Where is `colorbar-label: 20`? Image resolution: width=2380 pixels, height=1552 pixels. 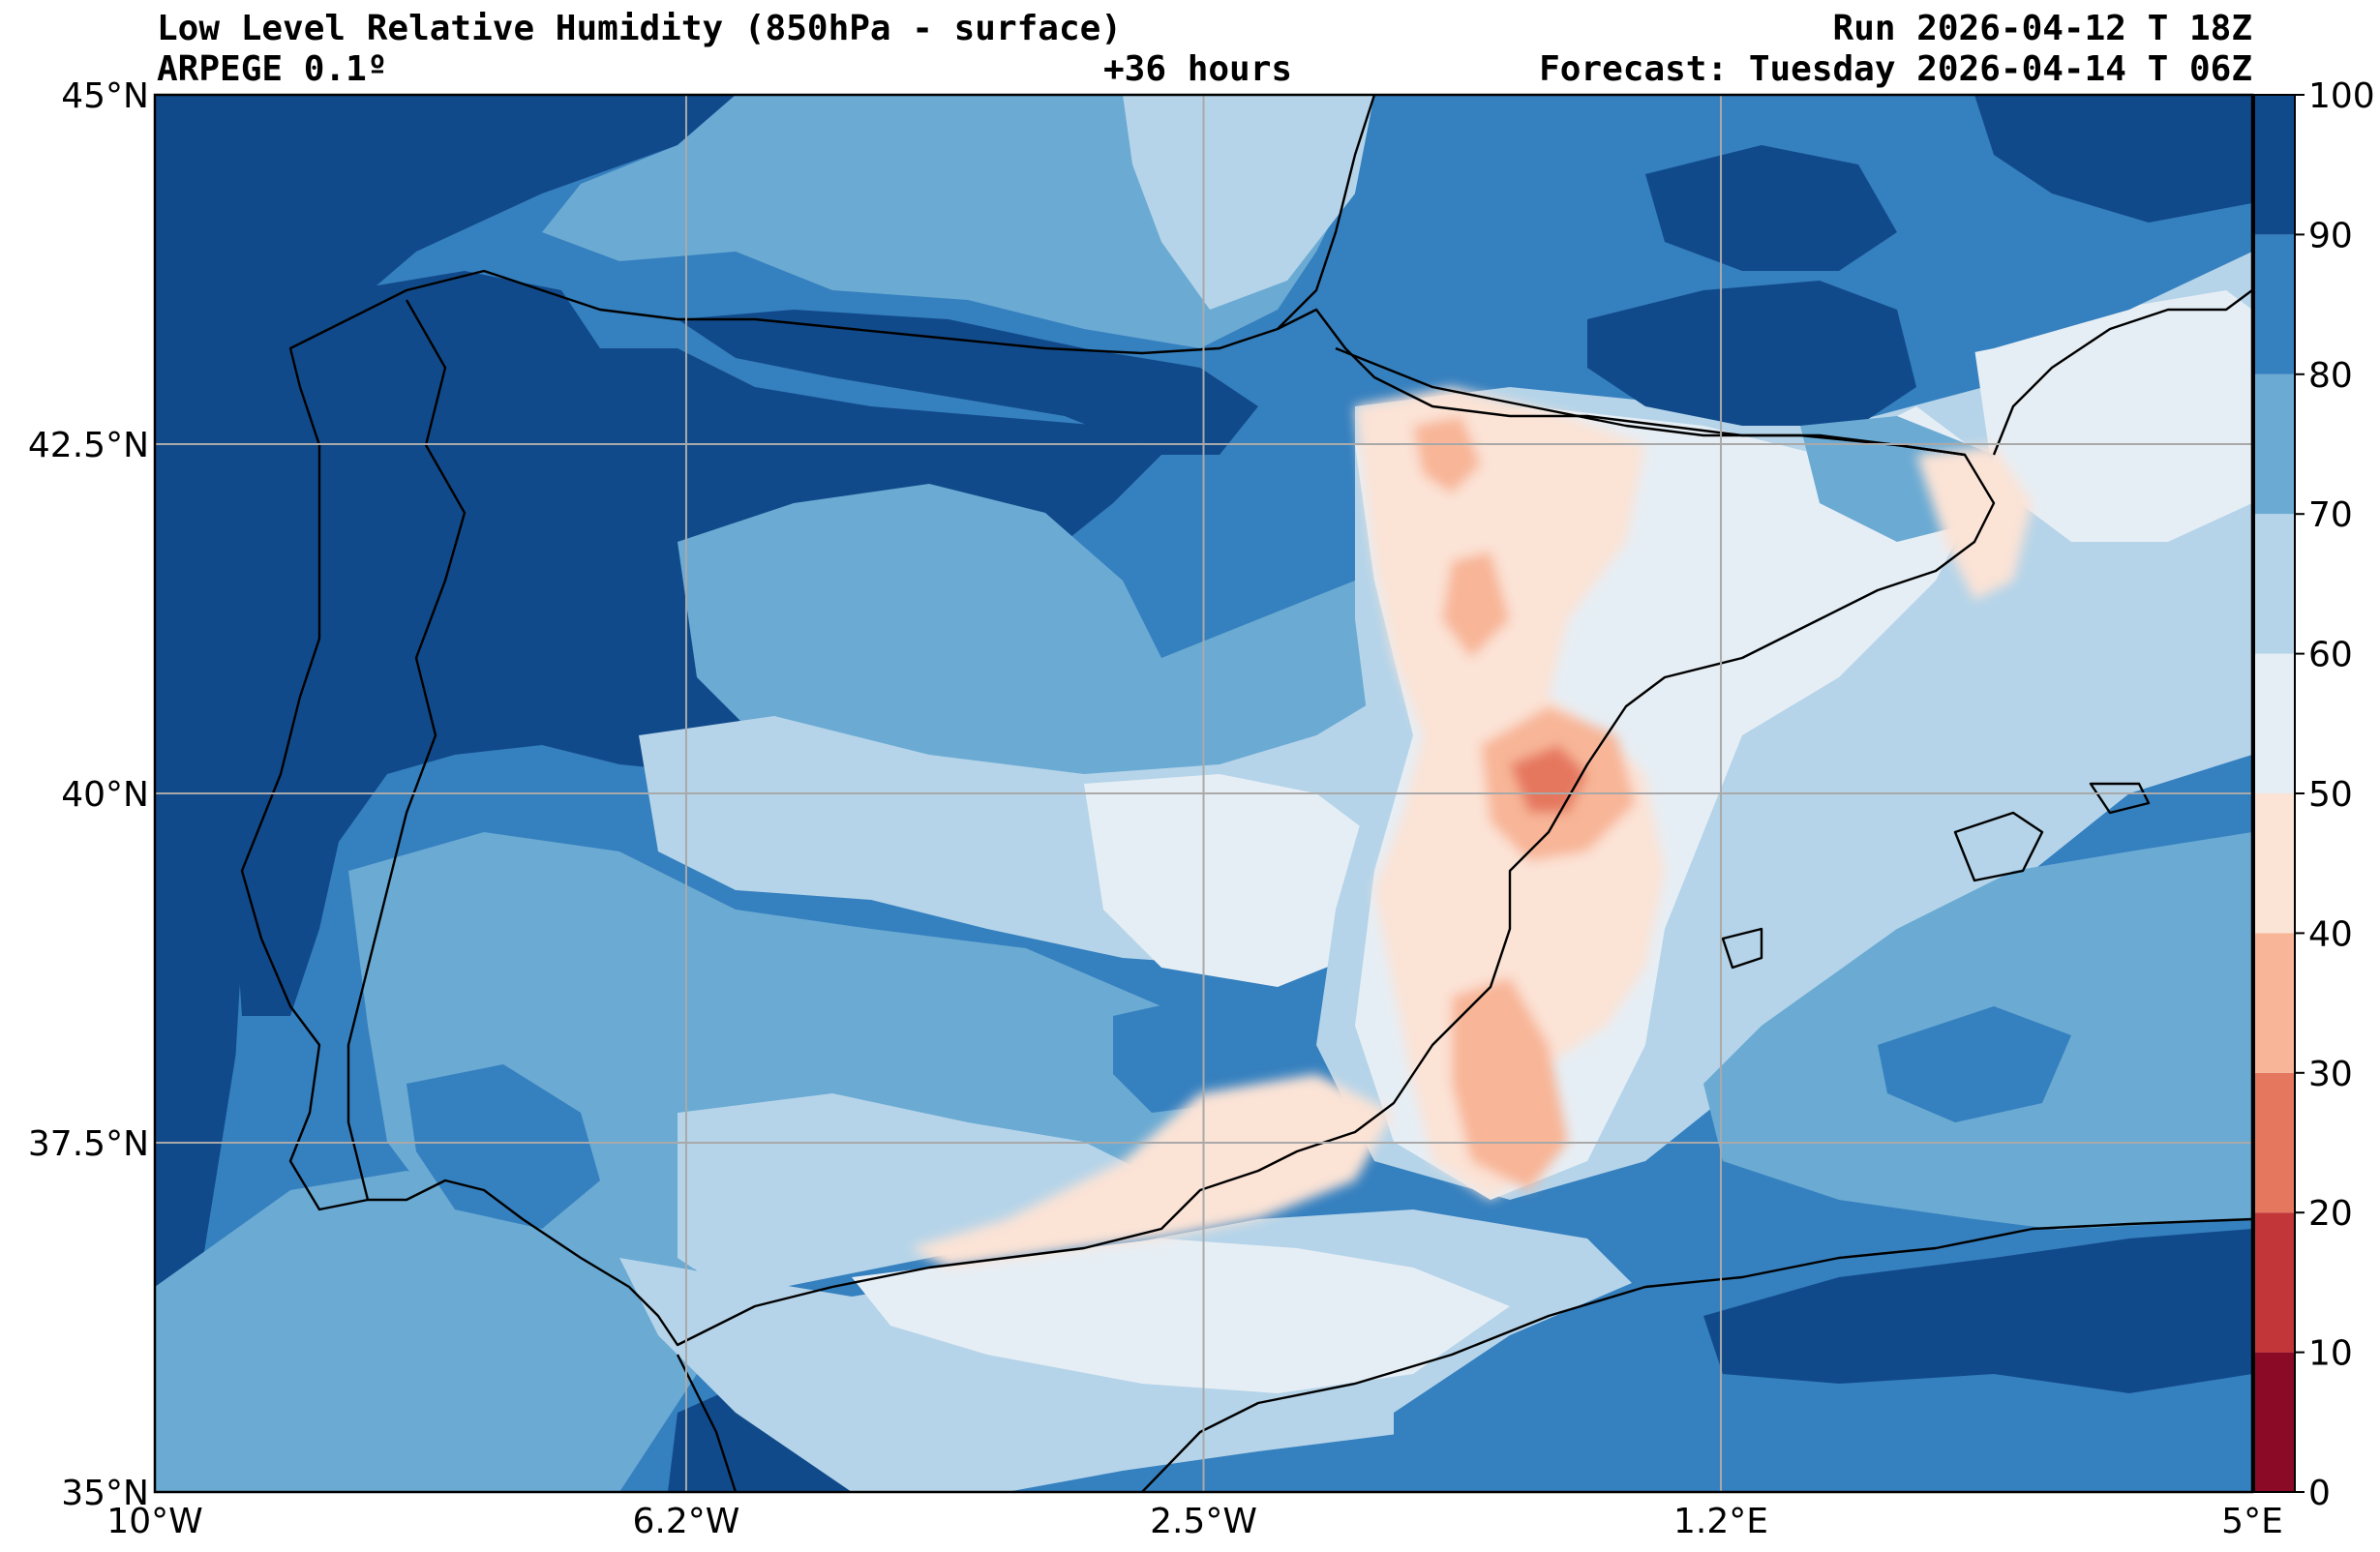 colorbar-label: 20 is located at coordinates (2330, 1214).